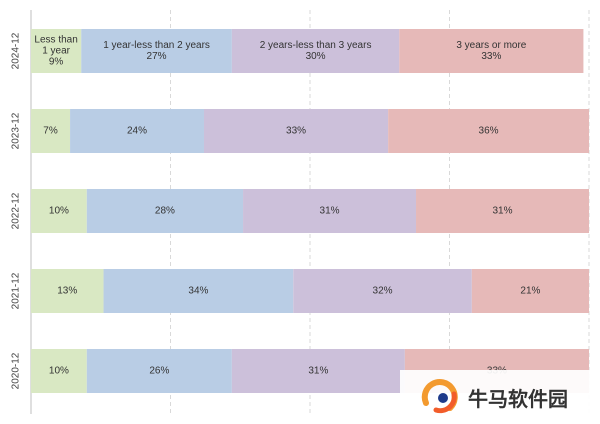  What do you see at coordinates (16, 50) in the screenshot?
I see `category-label: 2024-12` at bounding box center [16, 50].